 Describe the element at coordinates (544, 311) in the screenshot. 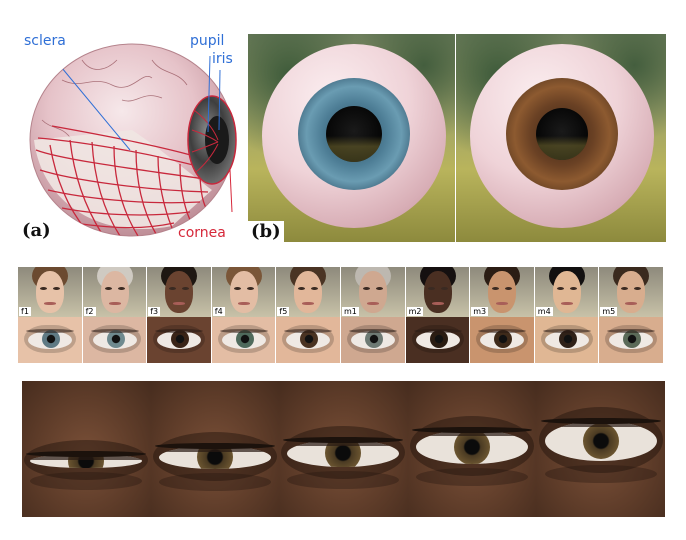

I see `subject-label: m4` at that location.